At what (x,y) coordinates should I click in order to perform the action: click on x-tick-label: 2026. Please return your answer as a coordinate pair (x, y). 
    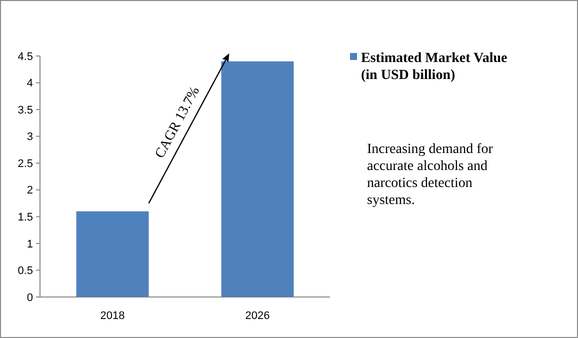
    Looking at the image, I should click on (257, 316).